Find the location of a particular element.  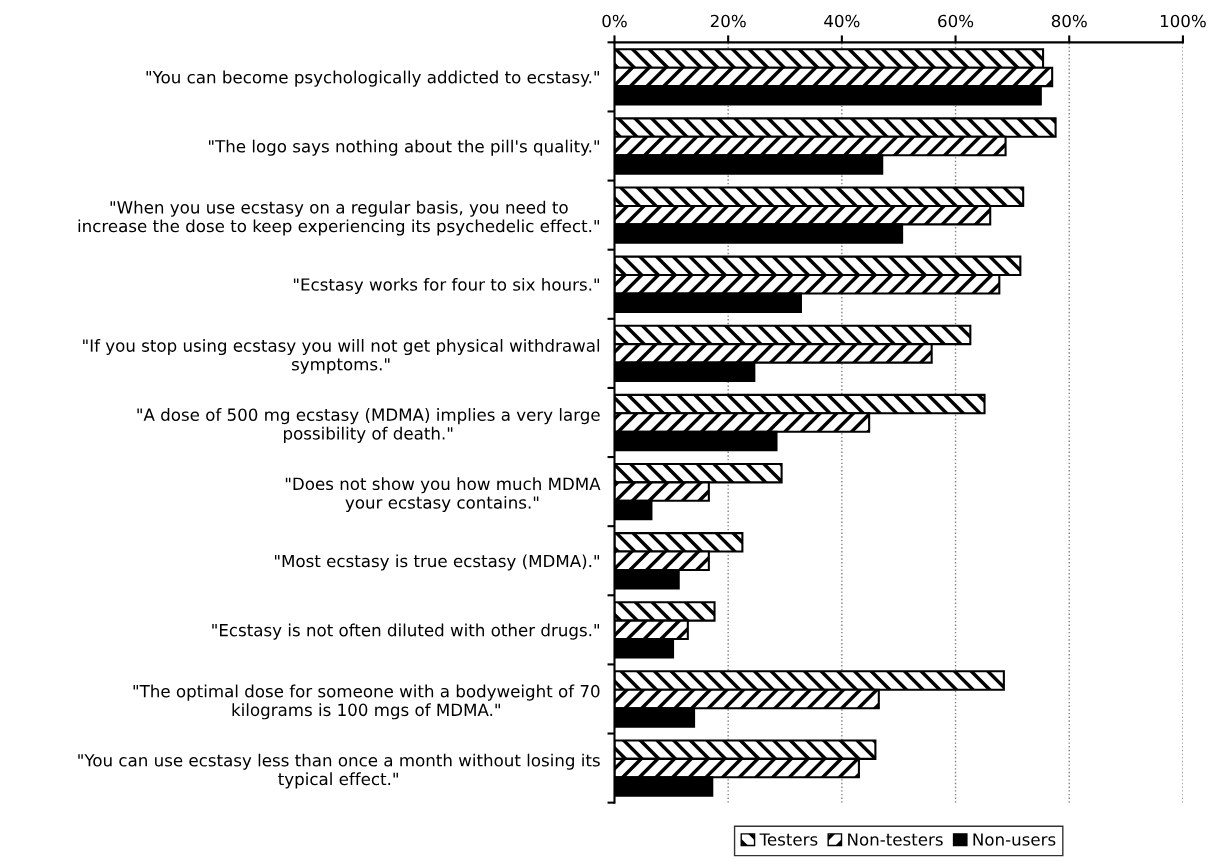

y-tick-label: "The optimal dose for someone with a bodyweight of 70 kilograms is 100 mgs of MDMA." is located at coordinates (366, 702).